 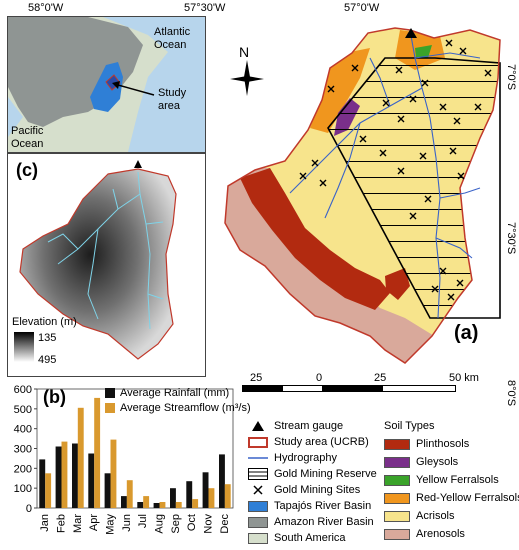 I want to click on legend-tapajos: Tapajós River Basin, so click(x=309, y=506).